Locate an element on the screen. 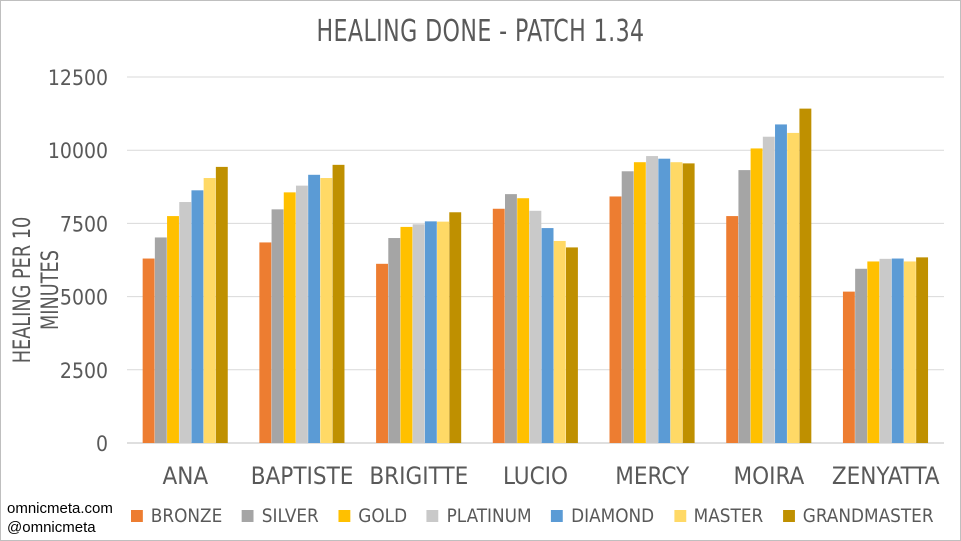  bar-moira-bronze is located at coordinates (732, 329).